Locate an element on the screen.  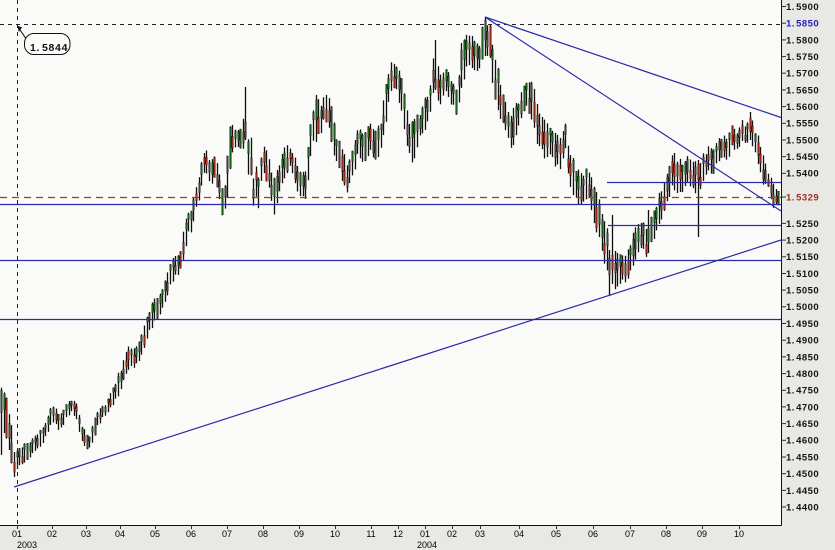
svg-text: 1.5750 is located at coordinates (802, 57).